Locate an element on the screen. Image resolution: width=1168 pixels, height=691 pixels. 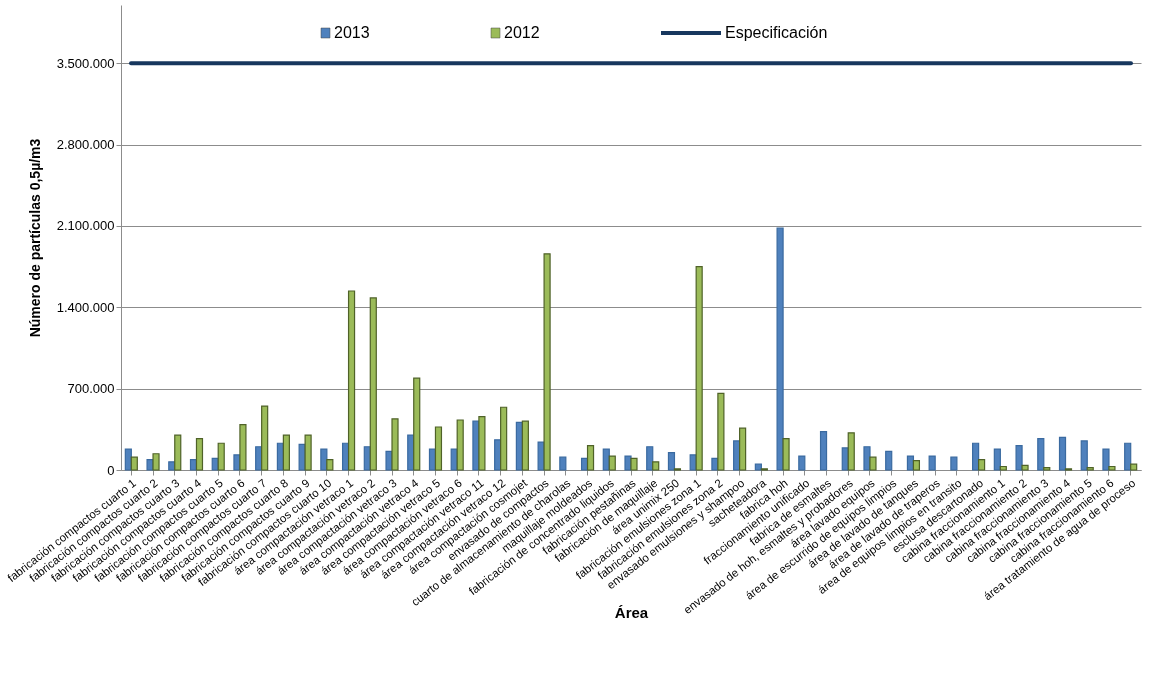
legend-label: 2012 is located at coordinates (522, 32).